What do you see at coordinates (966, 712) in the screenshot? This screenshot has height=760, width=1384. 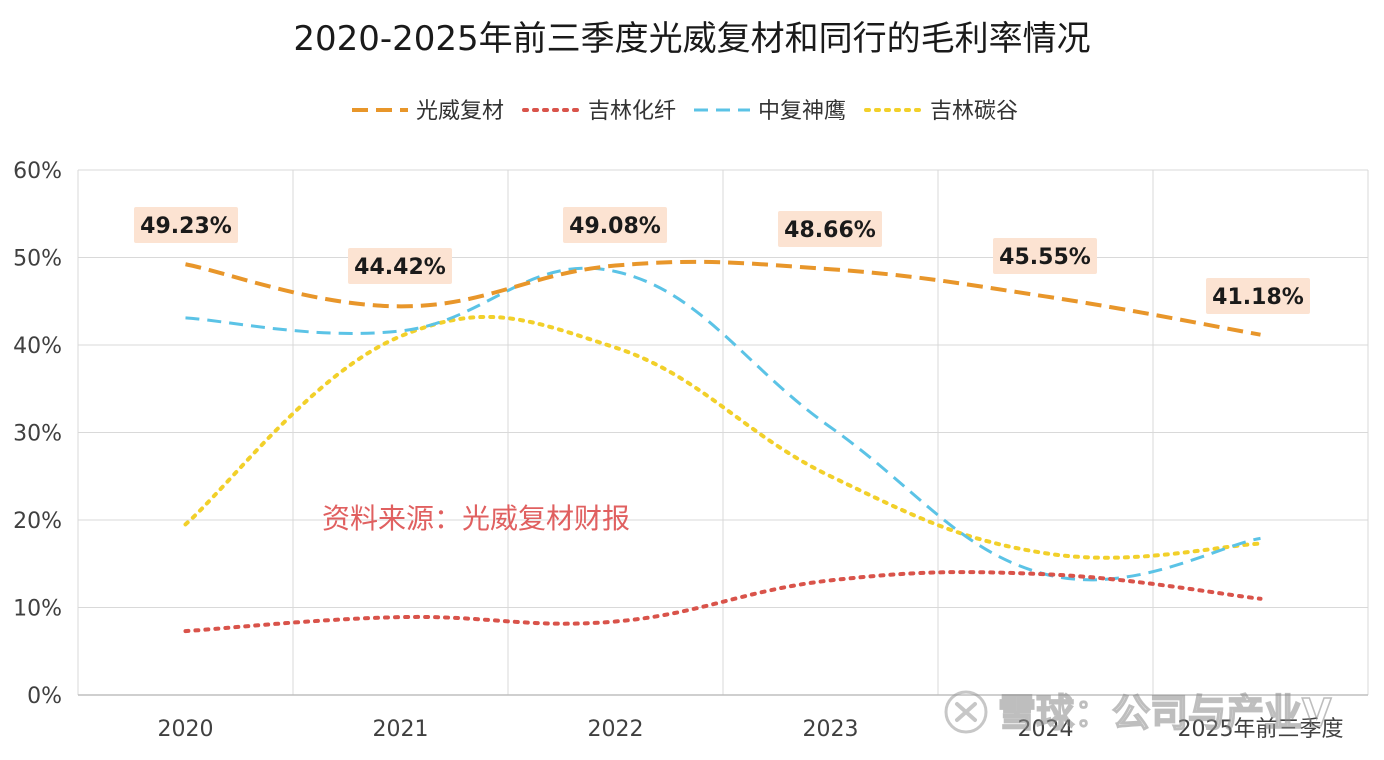 I see `watermark-logo-icon` at bounding box center [966, 712].